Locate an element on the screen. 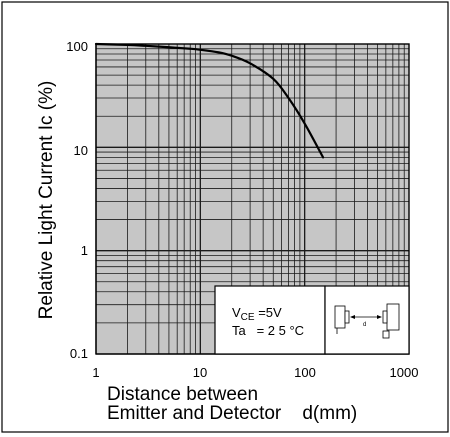  measurement-diagram: d is located at coordinates (367, 320).